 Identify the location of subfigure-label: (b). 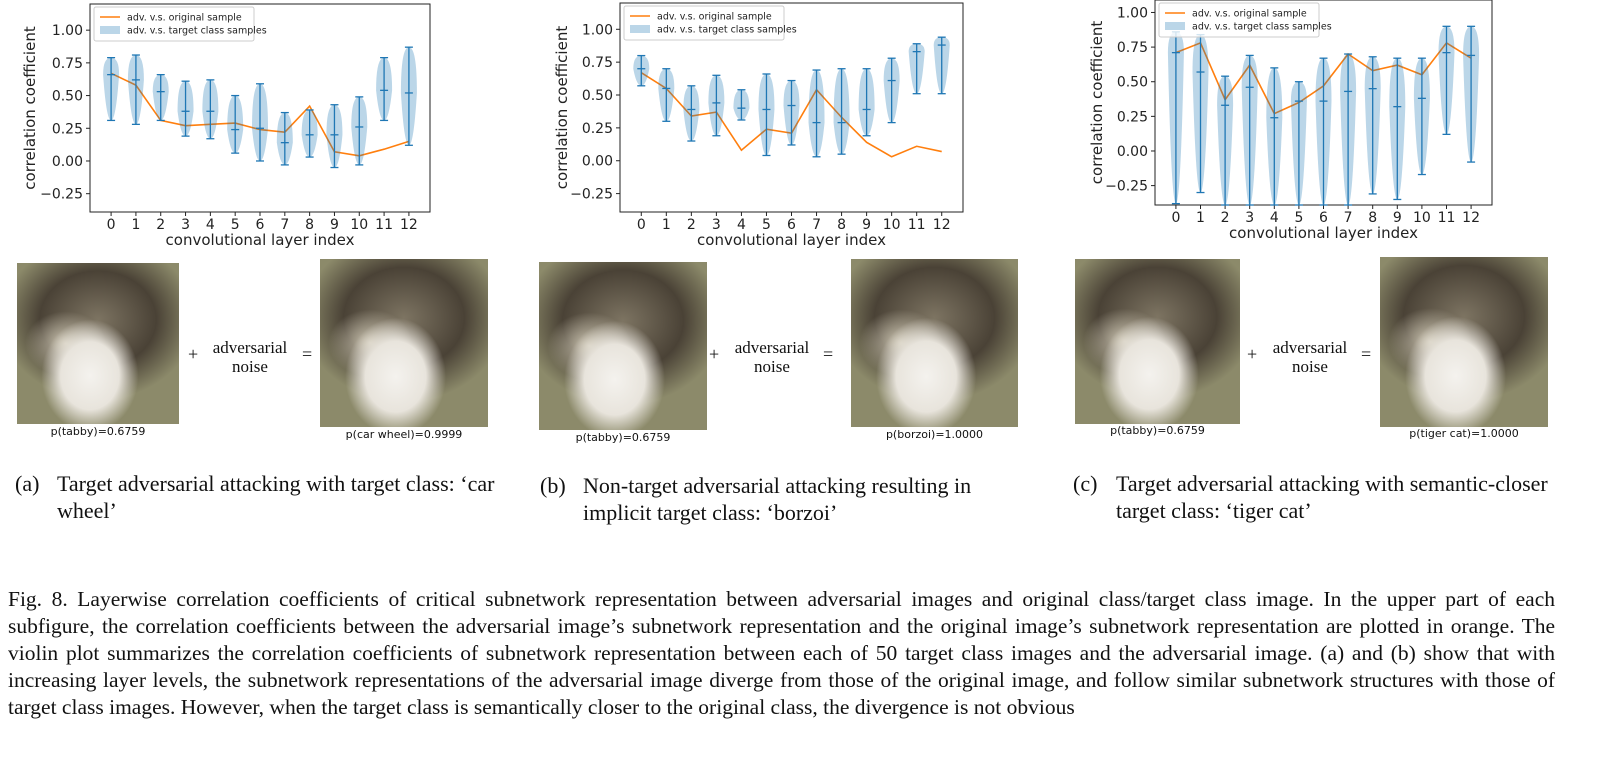
(553, 485).